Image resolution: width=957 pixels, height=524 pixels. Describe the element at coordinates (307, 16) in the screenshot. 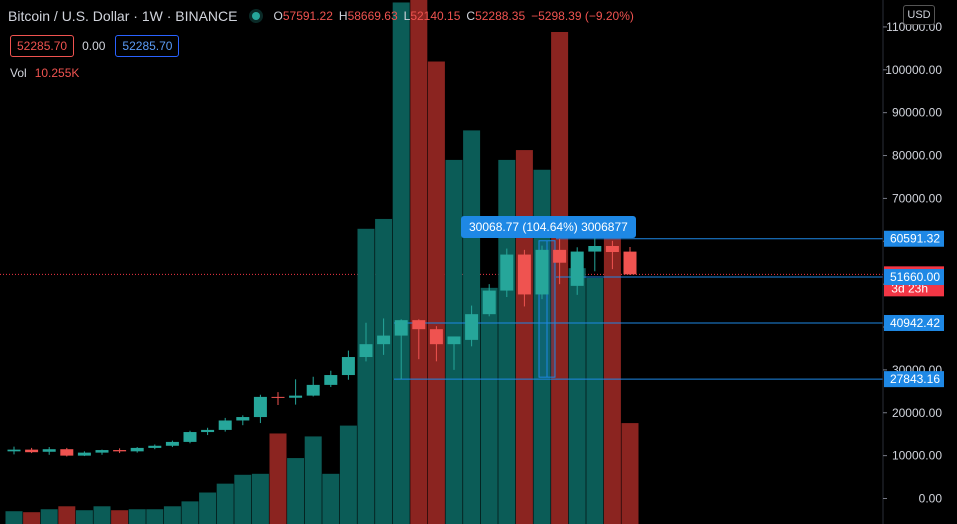

I see `open-value: 57591.22` at that location.